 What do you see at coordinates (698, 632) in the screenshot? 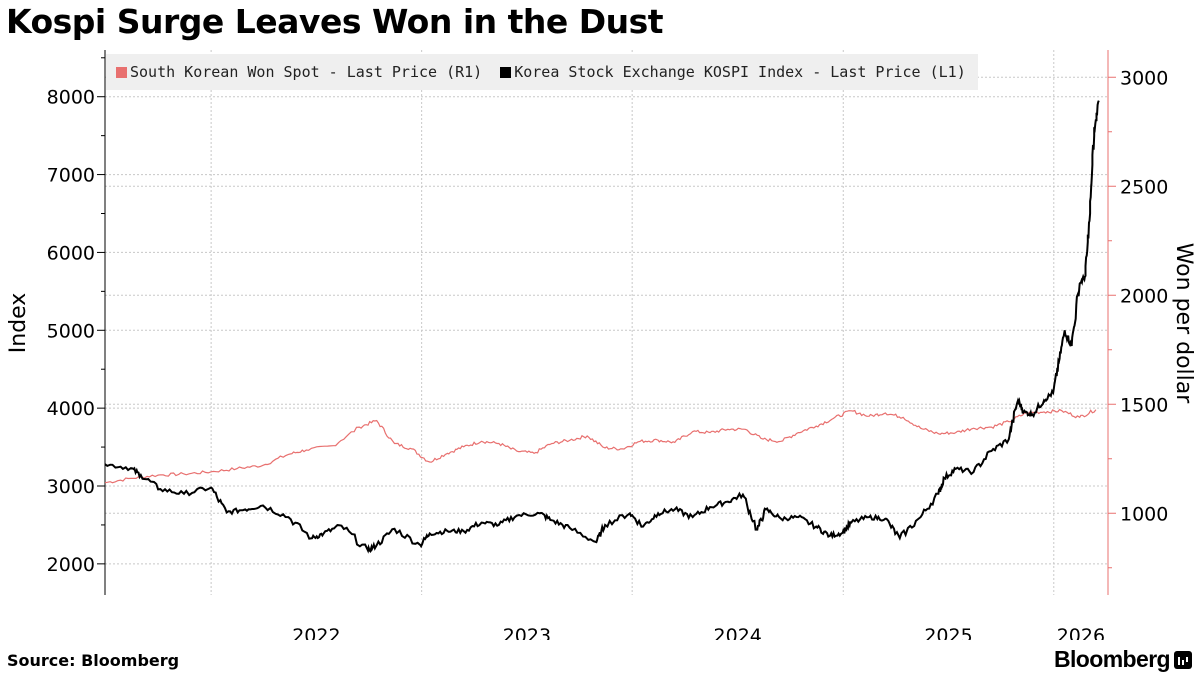
I see `x-axis-ticks: 2022 2023 2024 2025 2026` at bounding box center [698, 632].